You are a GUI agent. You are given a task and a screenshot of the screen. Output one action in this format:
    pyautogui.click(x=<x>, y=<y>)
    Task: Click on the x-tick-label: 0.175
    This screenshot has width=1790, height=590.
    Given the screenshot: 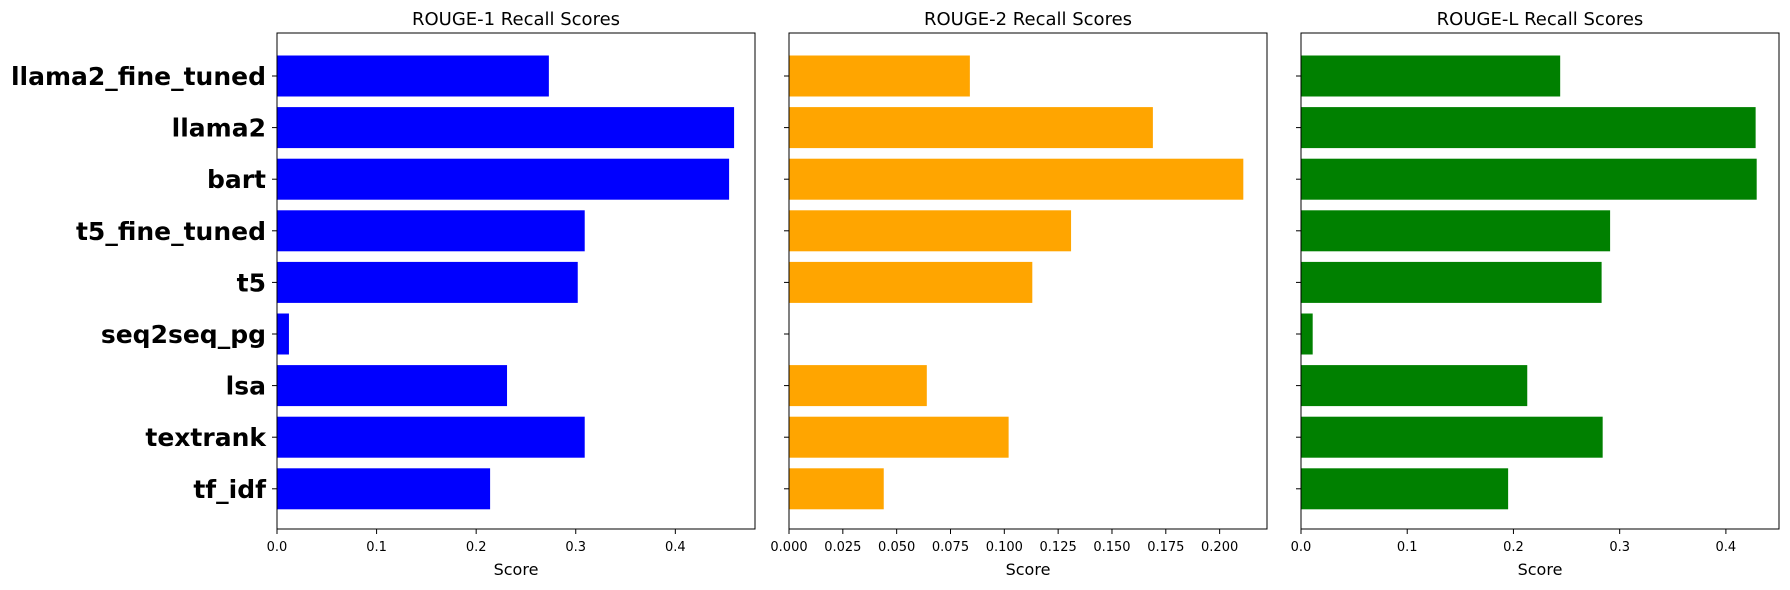 What is the action you would take?
    pyautogui.click(x=1165, y=547)
    